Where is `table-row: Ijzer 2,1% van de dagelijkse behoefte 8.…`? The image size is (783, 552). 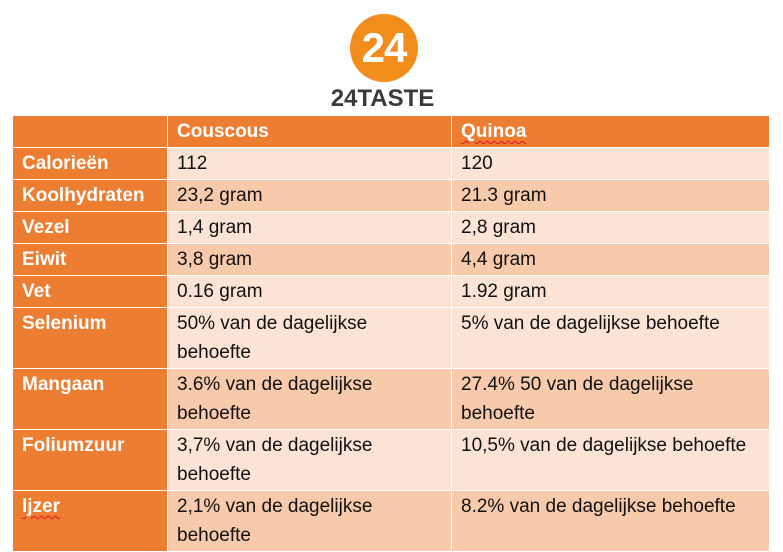
table-row: Ijzer 2,1% van de dagelijkse behoefte 8.… is located at coordinates (391, 521).